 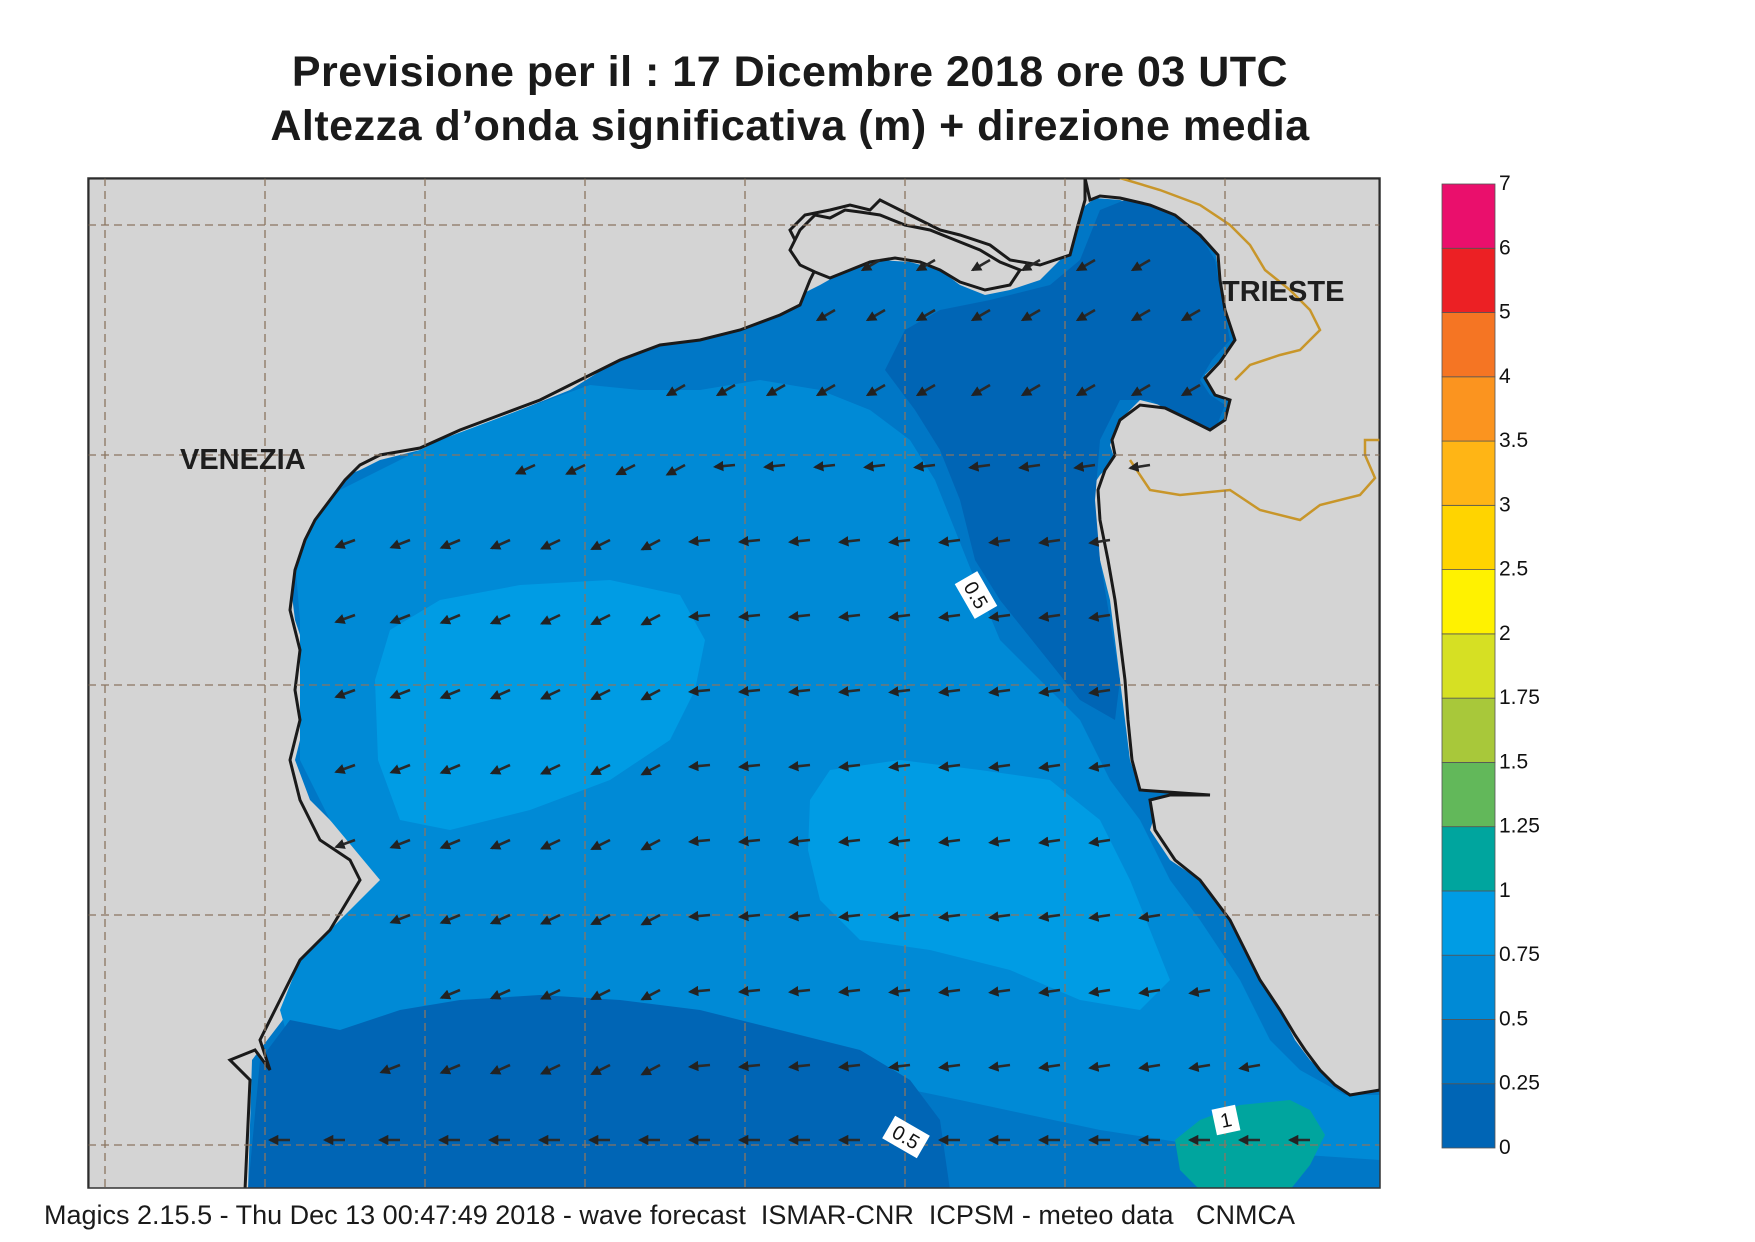 I want to click on city-label-trieste: TRIESTE, so click(x=1283, y=292).